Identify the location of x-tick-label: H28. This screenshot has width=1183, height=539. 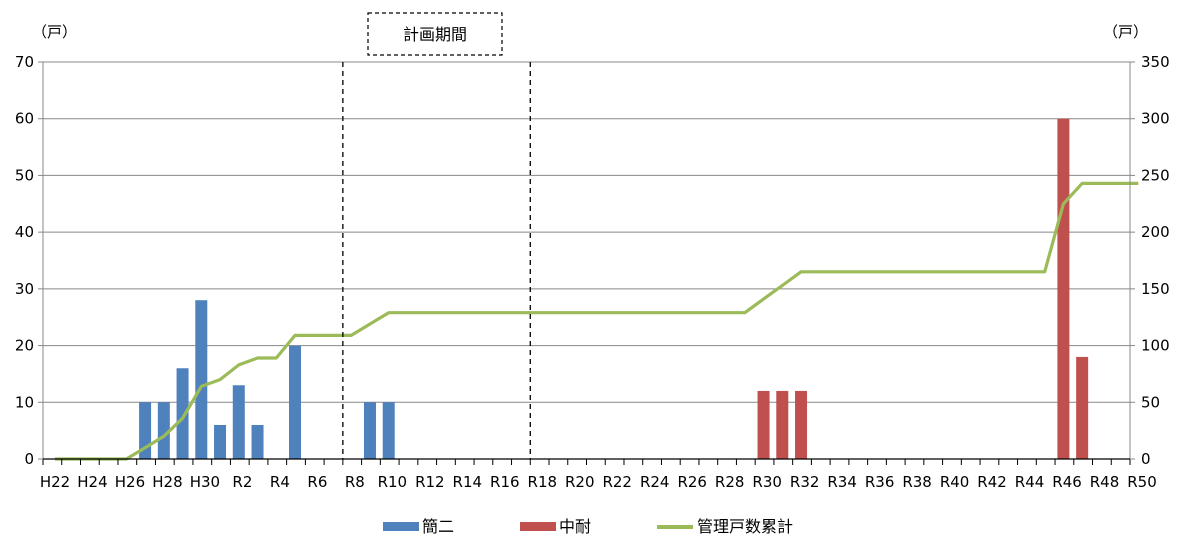
(167, 482).